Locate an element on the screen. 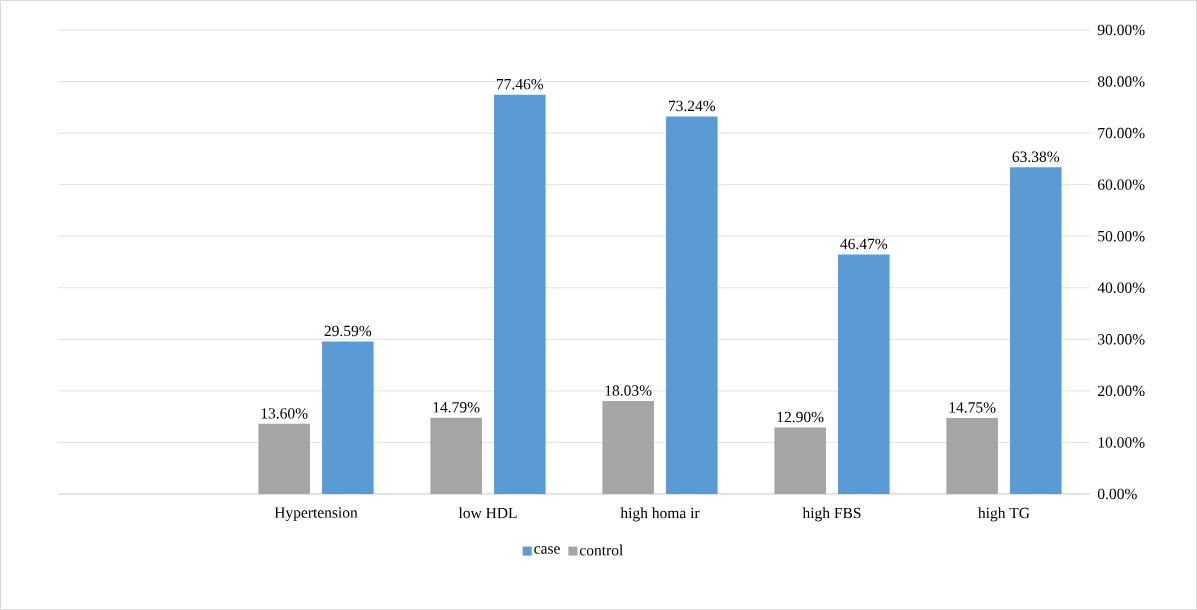 The width and height of the screenshot is (1197, 610). y-tick-label: 50.00% is located at coordinates (1121, 236).